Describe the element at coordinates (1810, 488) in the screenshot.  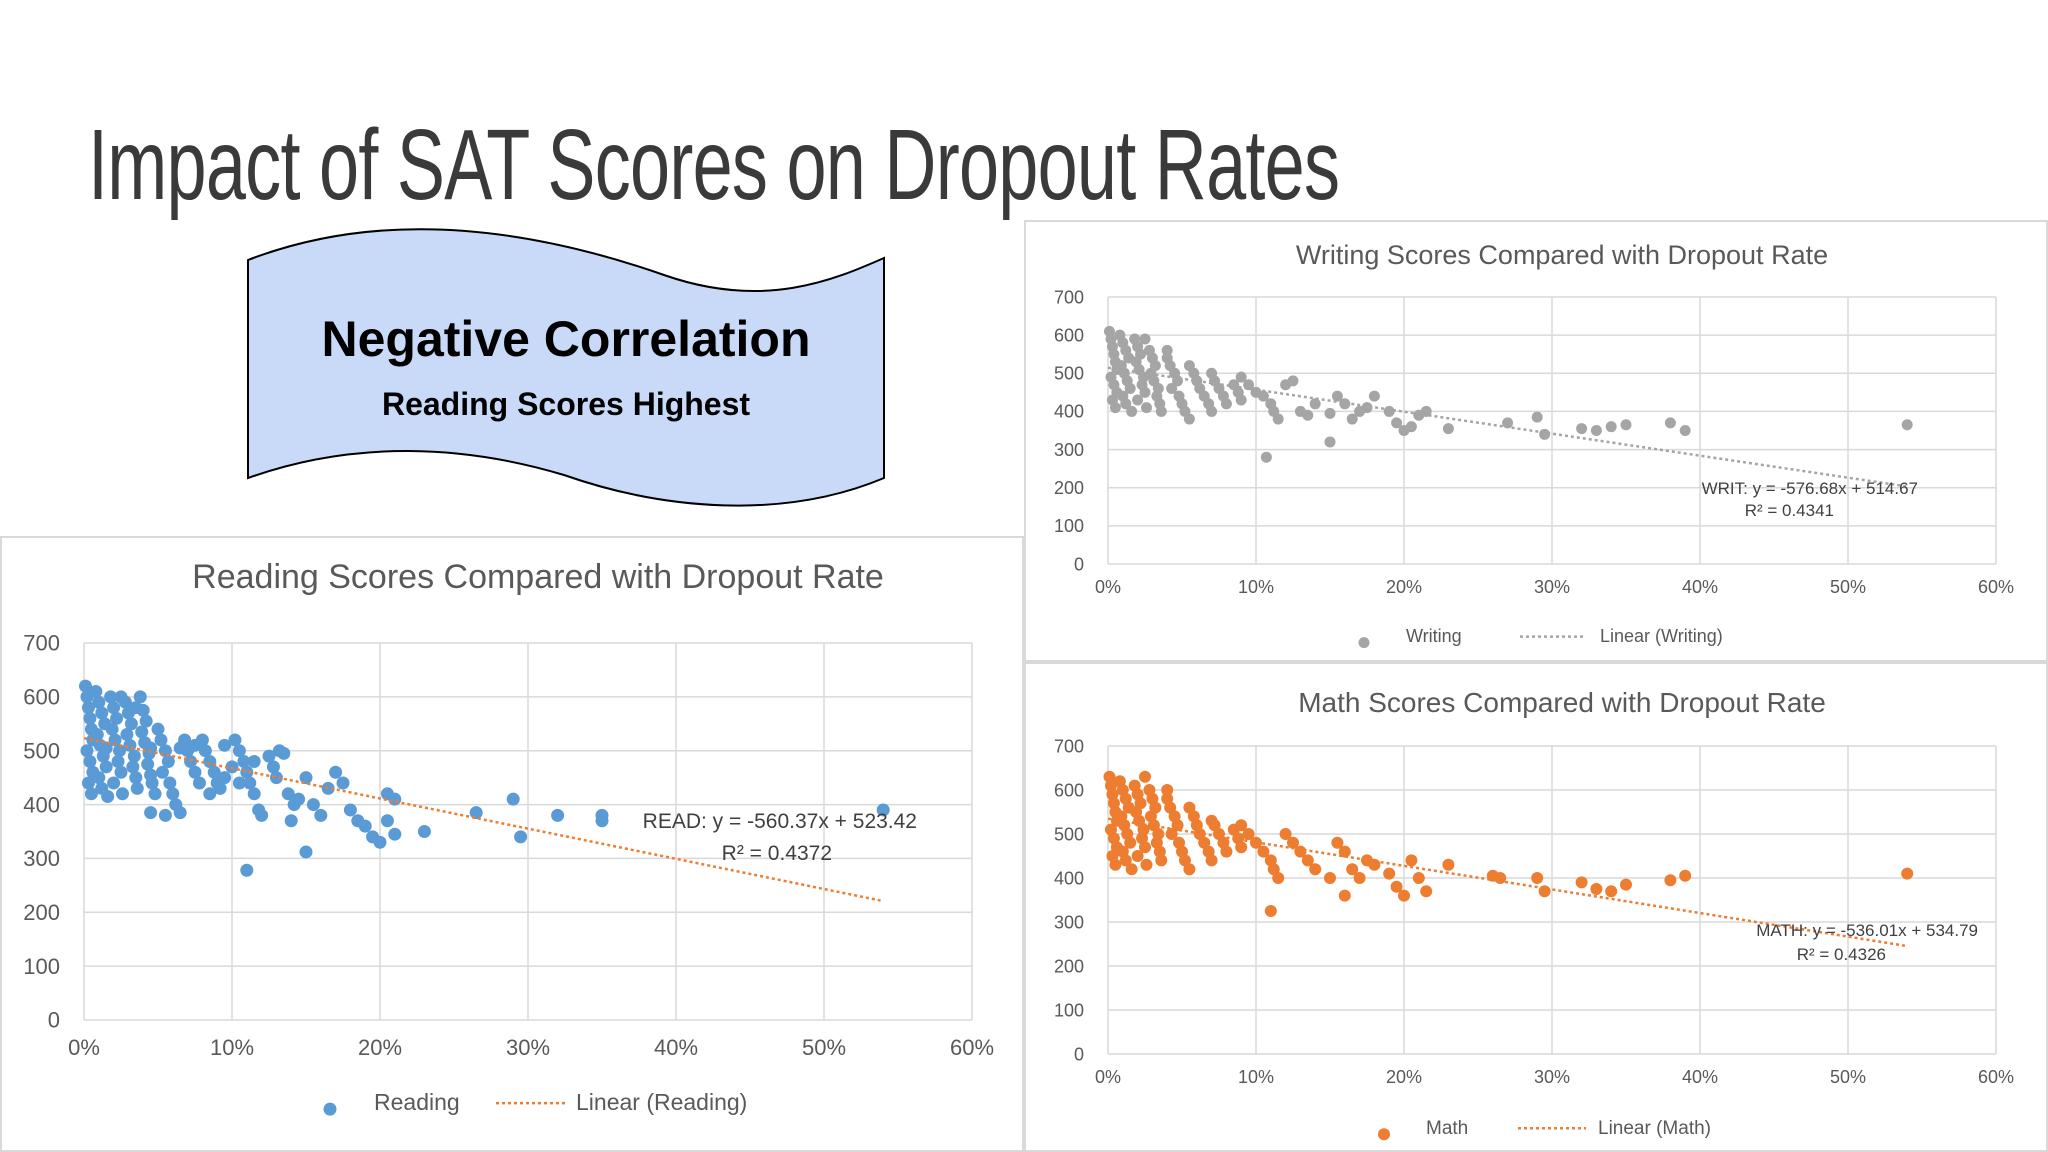
I see `trendline-equation: WRIT: y = -576.68x + 514.67` at that location.